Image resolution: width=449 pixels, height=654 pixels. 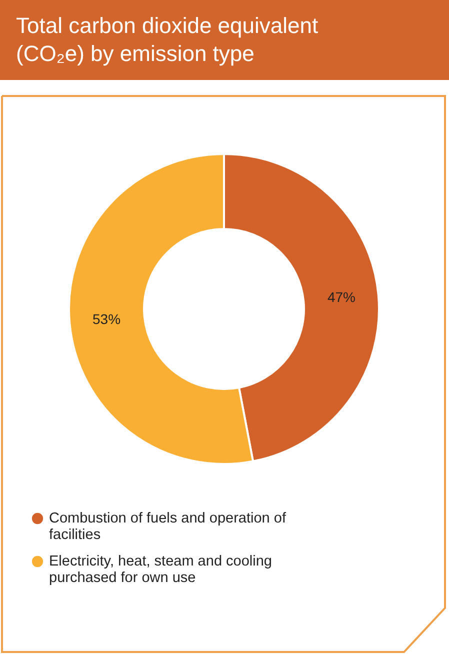 I want to click on chart-title: Total carbon dioxide equivalent (CO₂e) by emission type, so click(x=224, y=40).